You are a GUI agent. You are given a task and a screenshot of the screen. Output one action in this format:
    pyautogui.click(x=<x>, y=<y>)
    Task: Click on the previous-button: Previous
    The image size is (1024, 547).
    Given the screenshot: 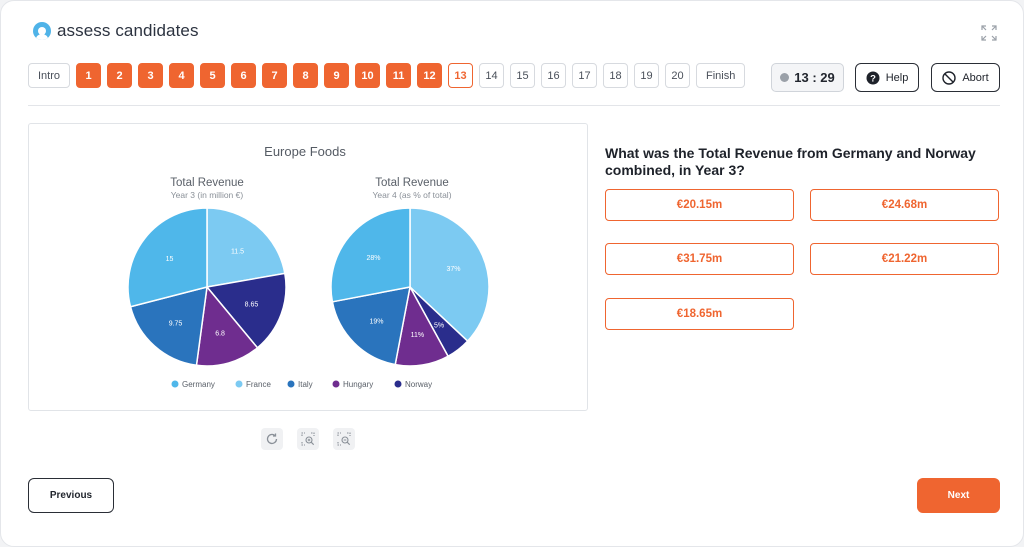 What is the action you would take?
    pyautogui.click(x=71, y=495)
    